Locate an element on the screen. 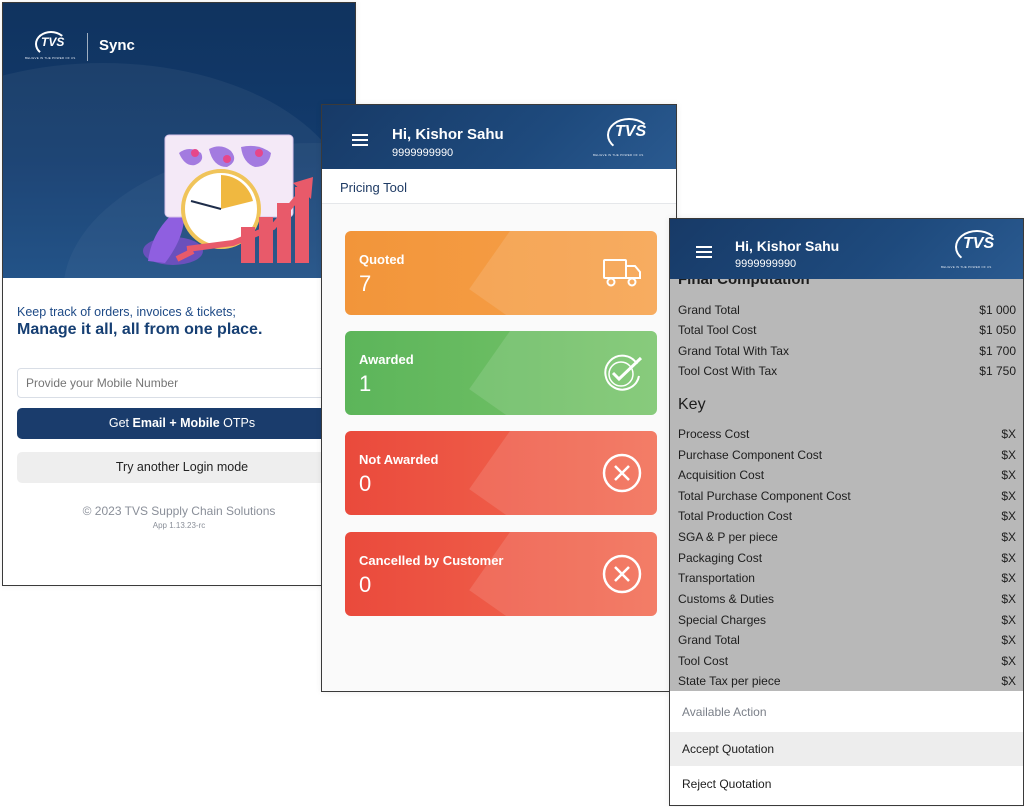 This screenshot has height=807, width=1024. row-label: Tool Cost With Tax is located at coordinates (728, 371).